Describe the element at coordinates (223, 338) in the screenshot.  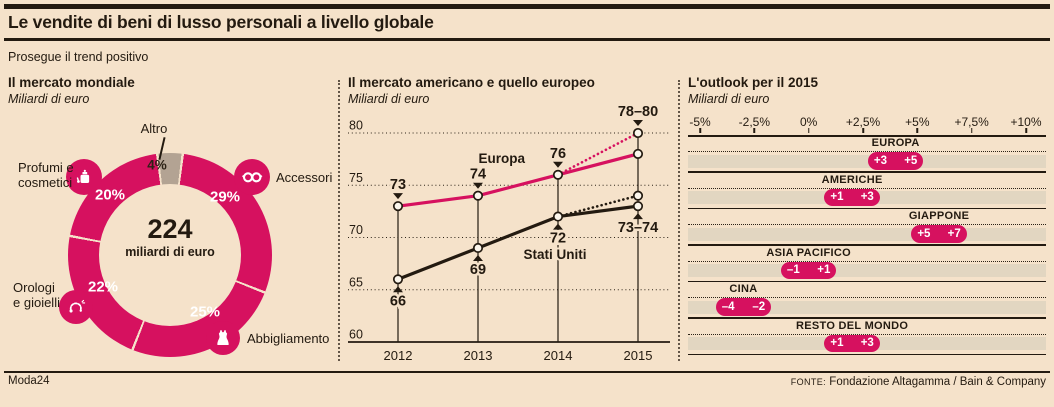
I see `dress-icon` at that location.